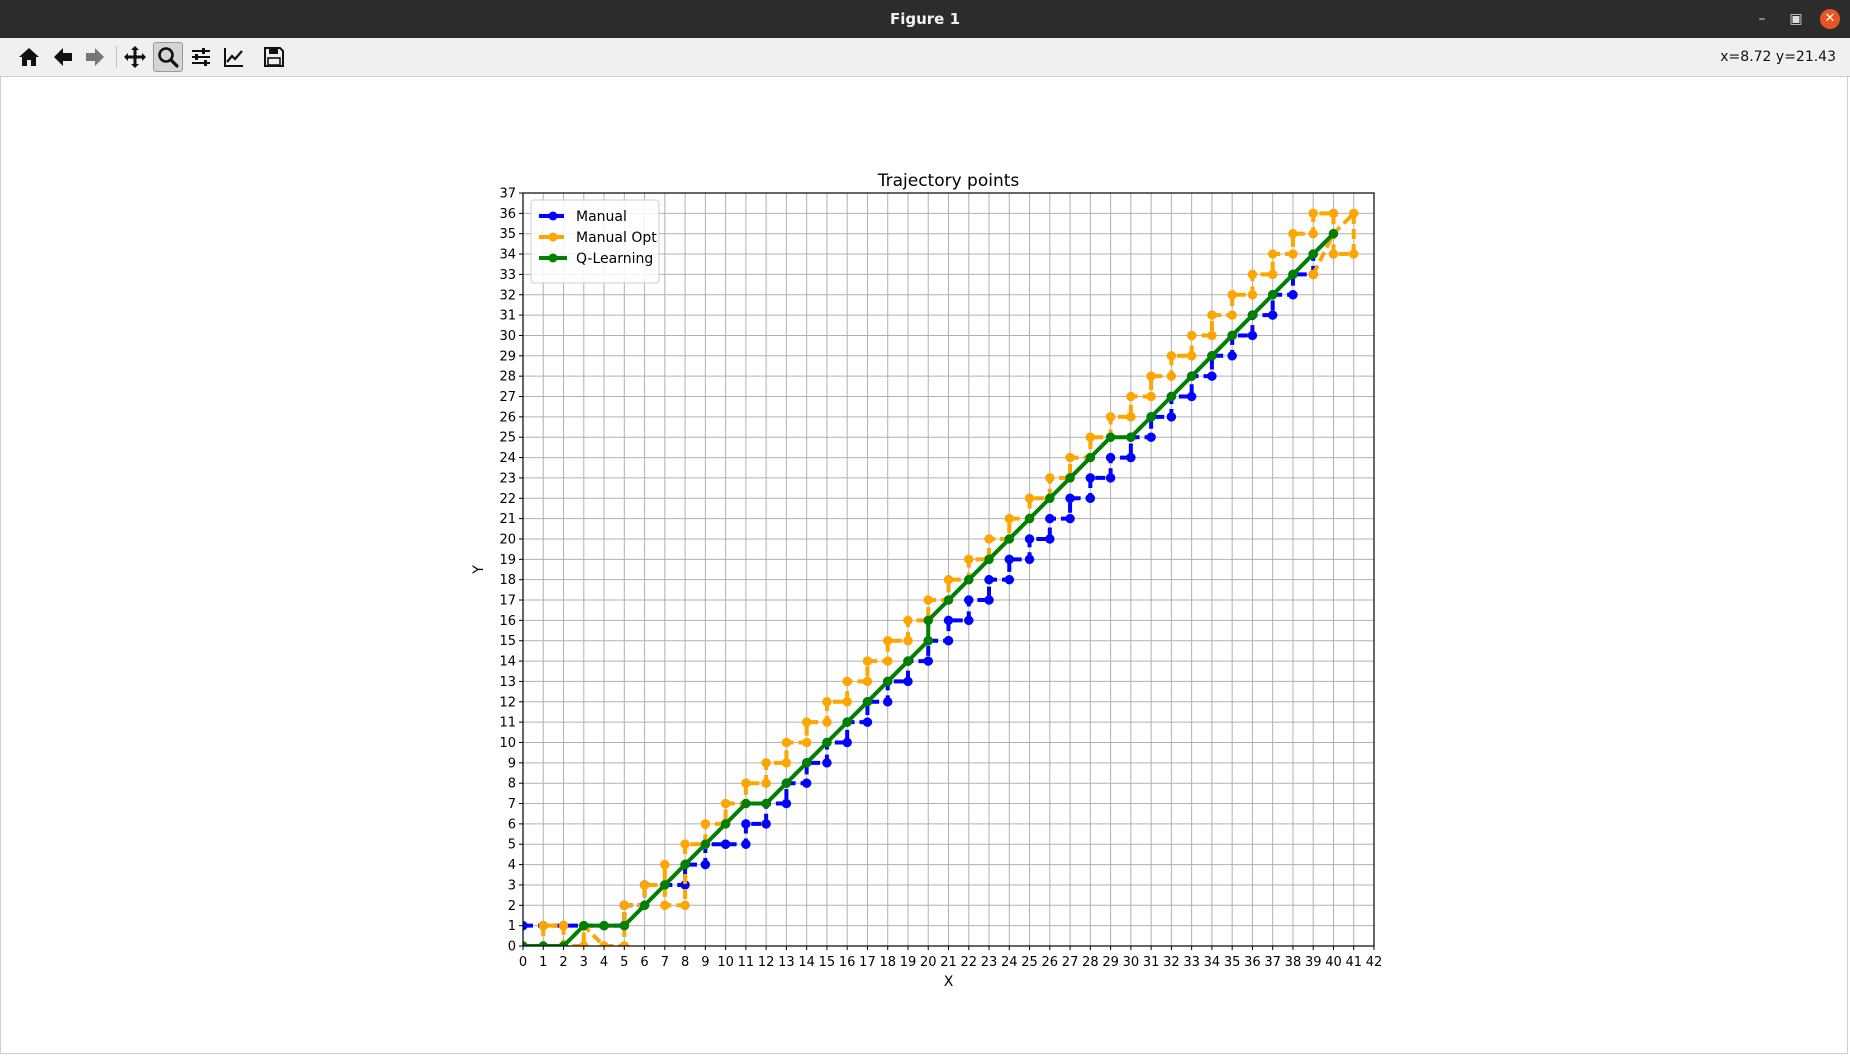 This screenshot has height=1058, width=1850. I want to click on save-button, so click(274, 57).